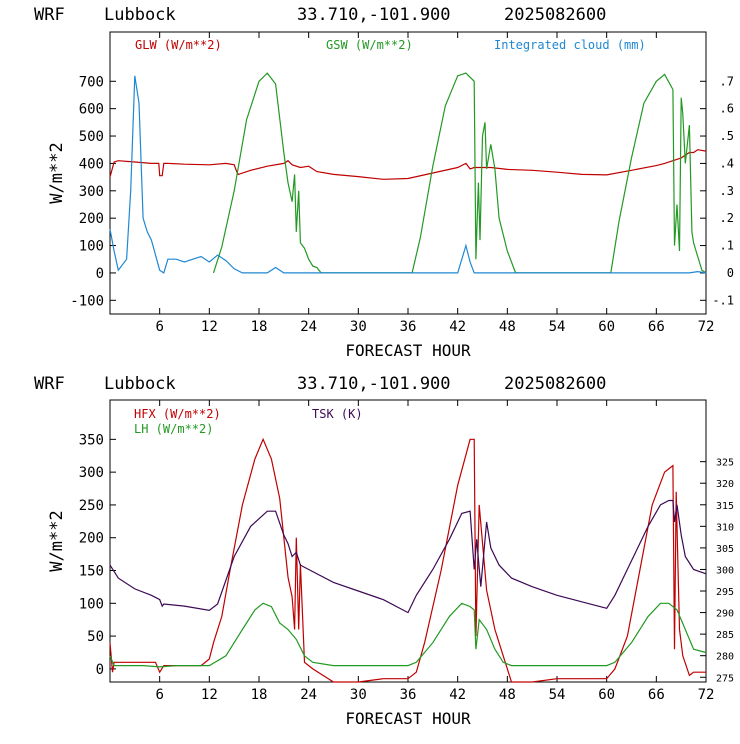 This screenshot has width=740, height=744. What do you see at coordinates (725, 549) in the screenshot?
I see `y2-tick-label: 305` at bounding box center [725, 549].